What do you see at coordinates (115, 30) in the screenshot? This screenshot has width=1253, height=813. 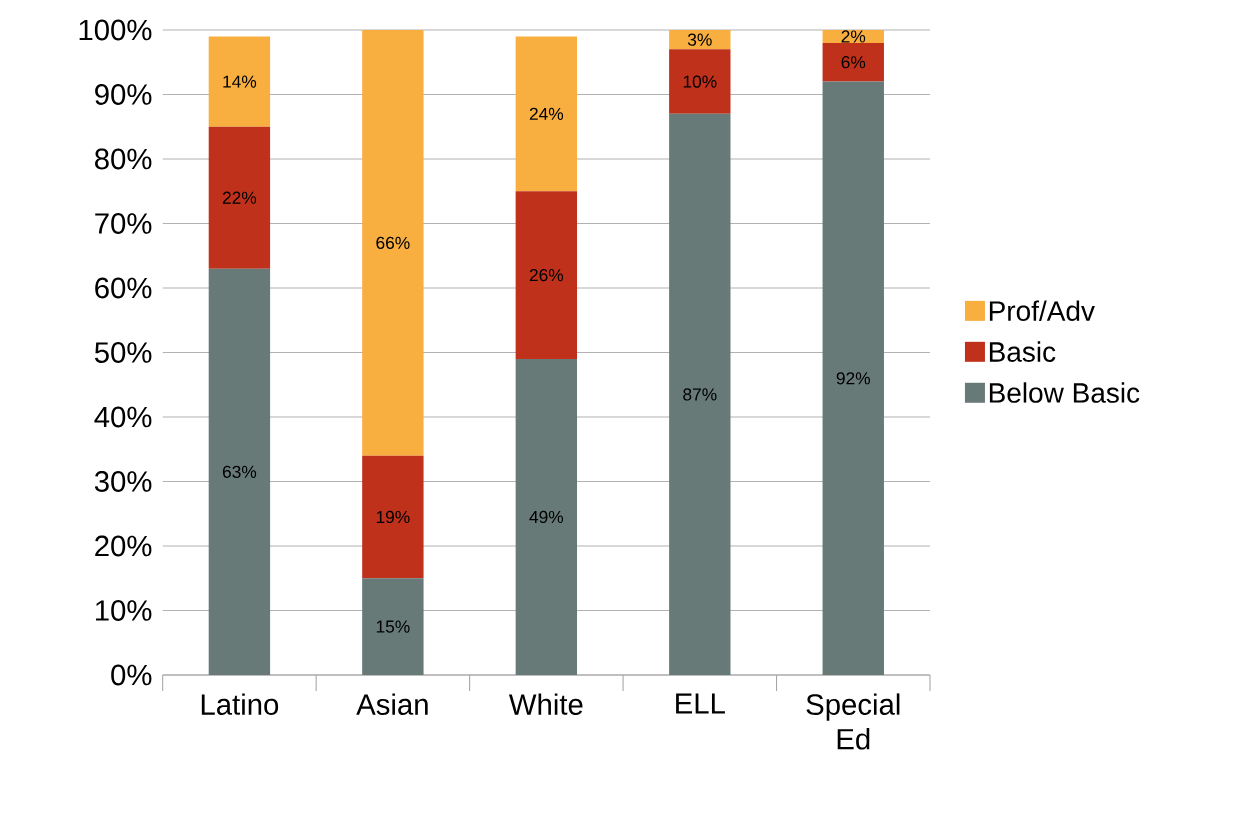 I see `y-tick-label: 100%` at bounding box center [115, 30].